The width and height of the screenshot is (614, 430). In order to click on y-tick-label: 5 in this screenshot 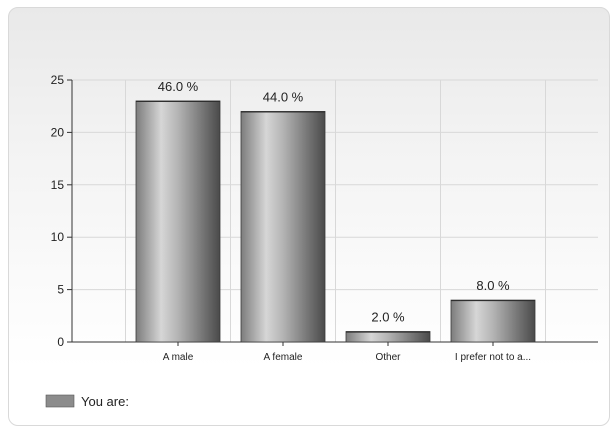, I will do `click(60, 290)`.